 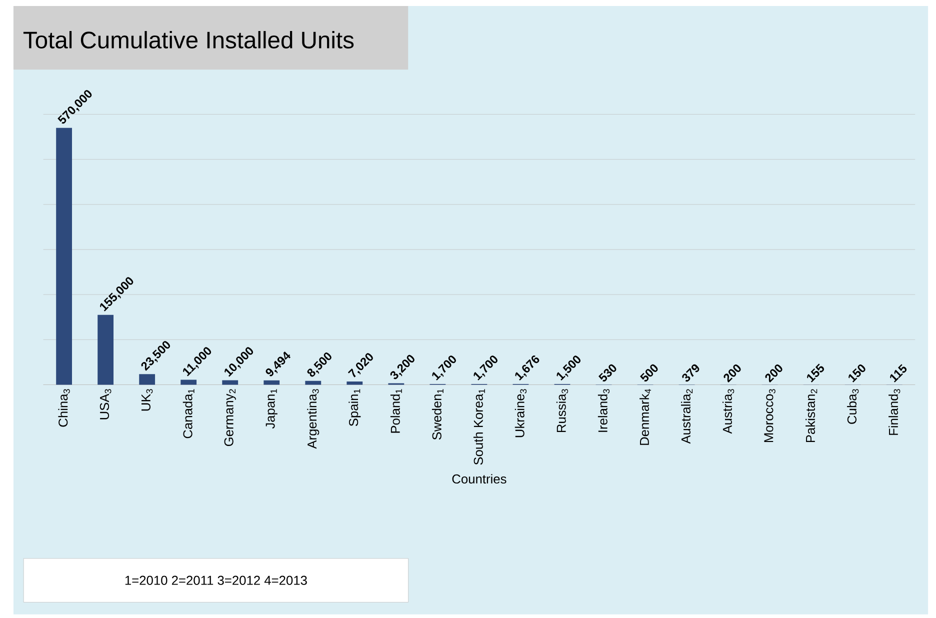 I want to click on x-tick-label: Ukraine$_{3}$, so click(x=520, y=412).